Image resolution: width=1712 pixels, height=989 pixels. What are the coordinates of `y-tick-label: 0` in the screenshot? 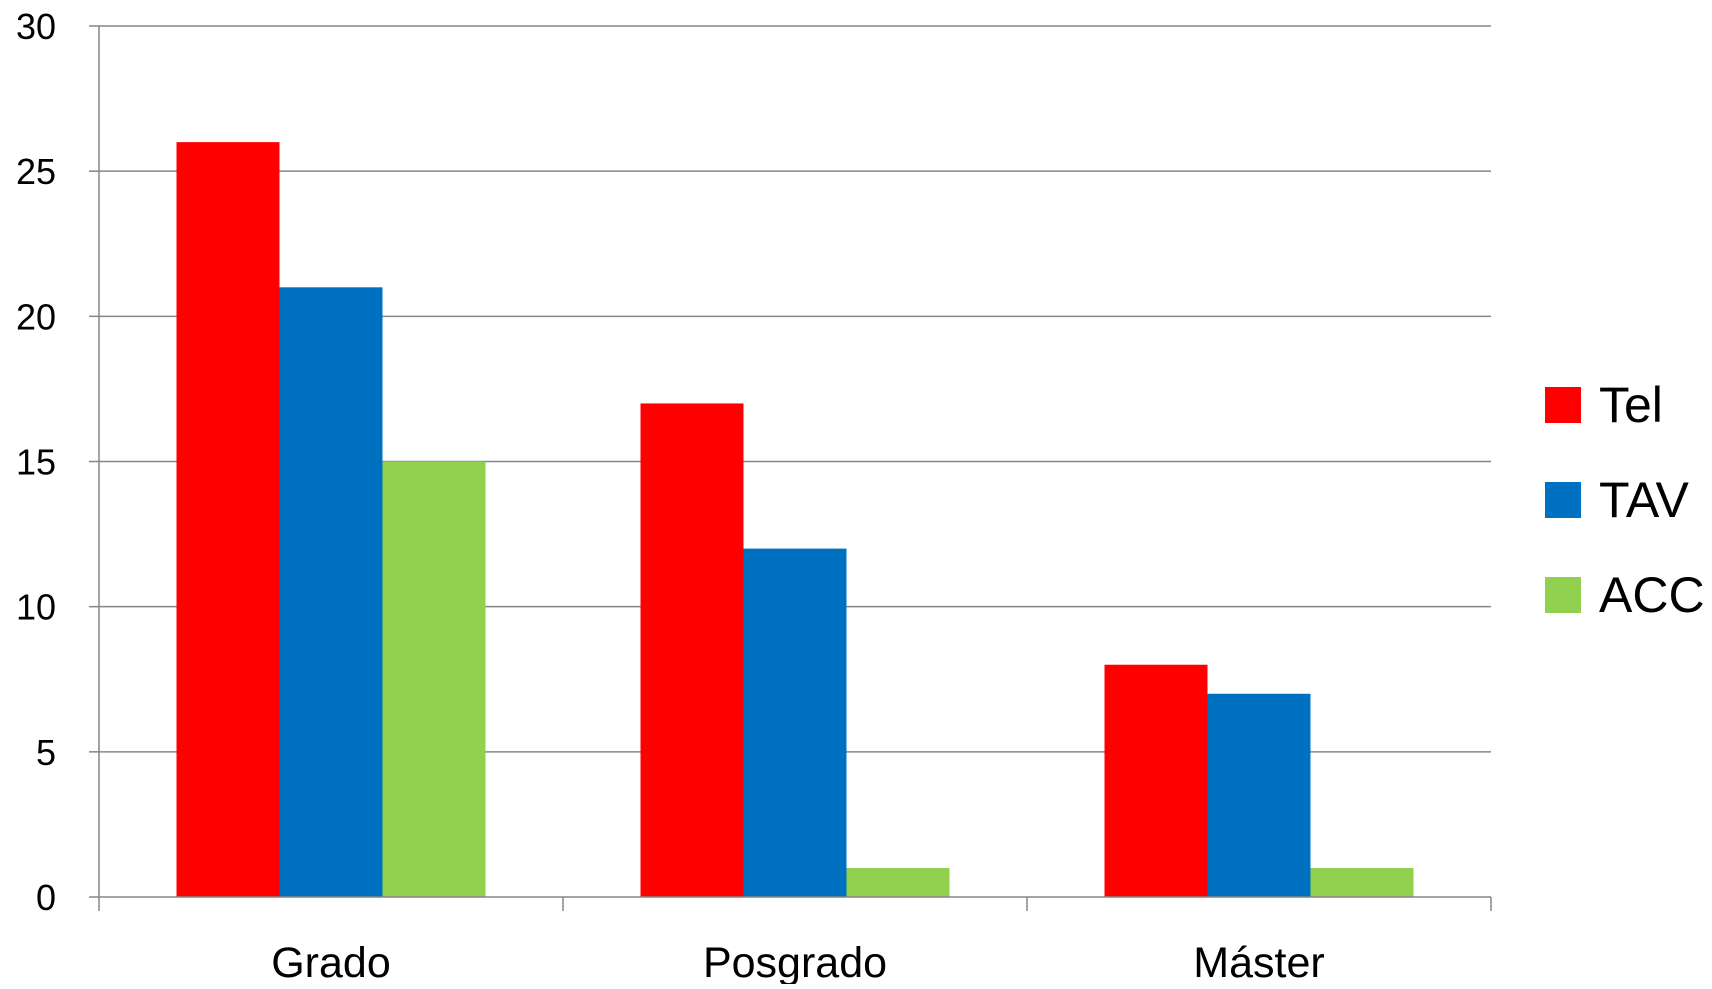 It's located at (46, 897).